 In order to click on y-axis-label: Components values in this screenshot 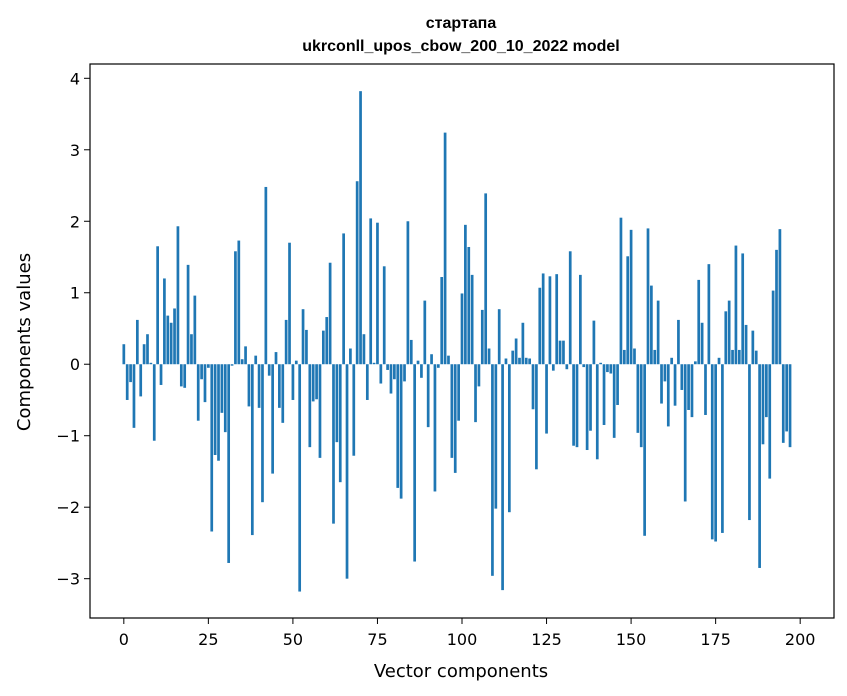, I will do `click(24, 342)`.